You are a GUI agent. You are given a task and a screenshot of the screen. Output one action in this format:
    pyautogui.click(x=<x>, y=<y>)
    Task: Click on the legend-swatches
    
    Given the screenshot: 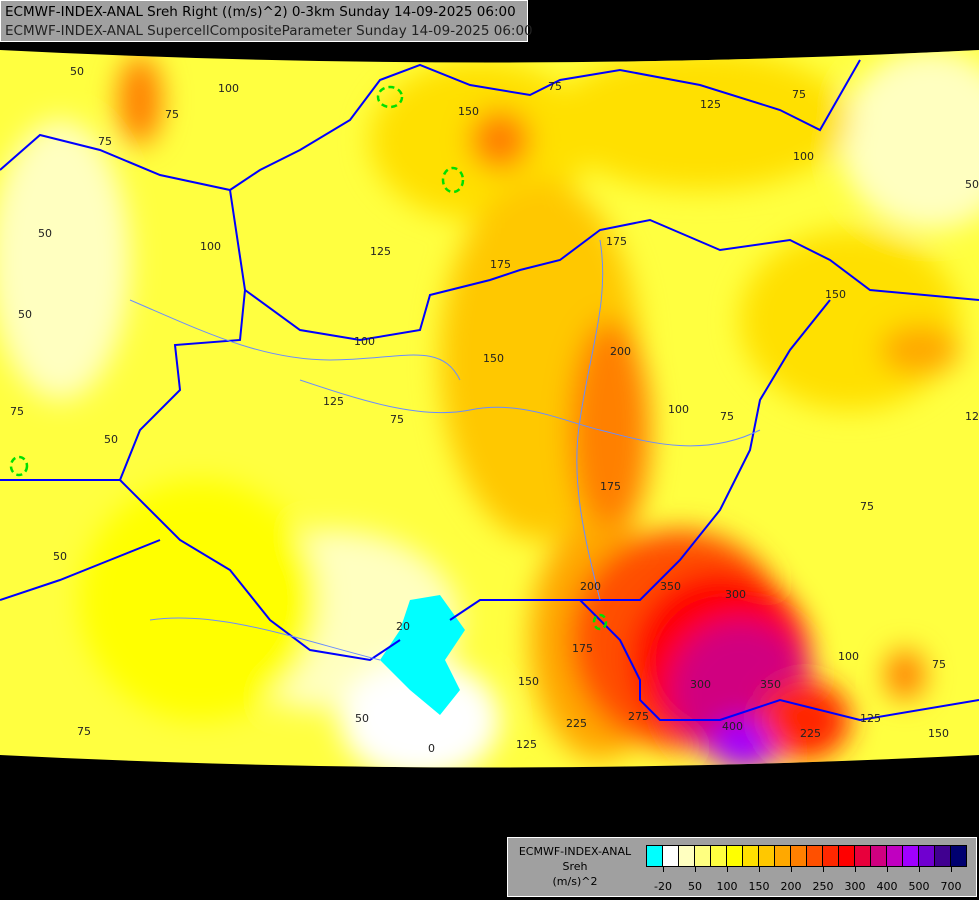 What is the action you would take?
    pyautogui.click(x=806, y=856)
    